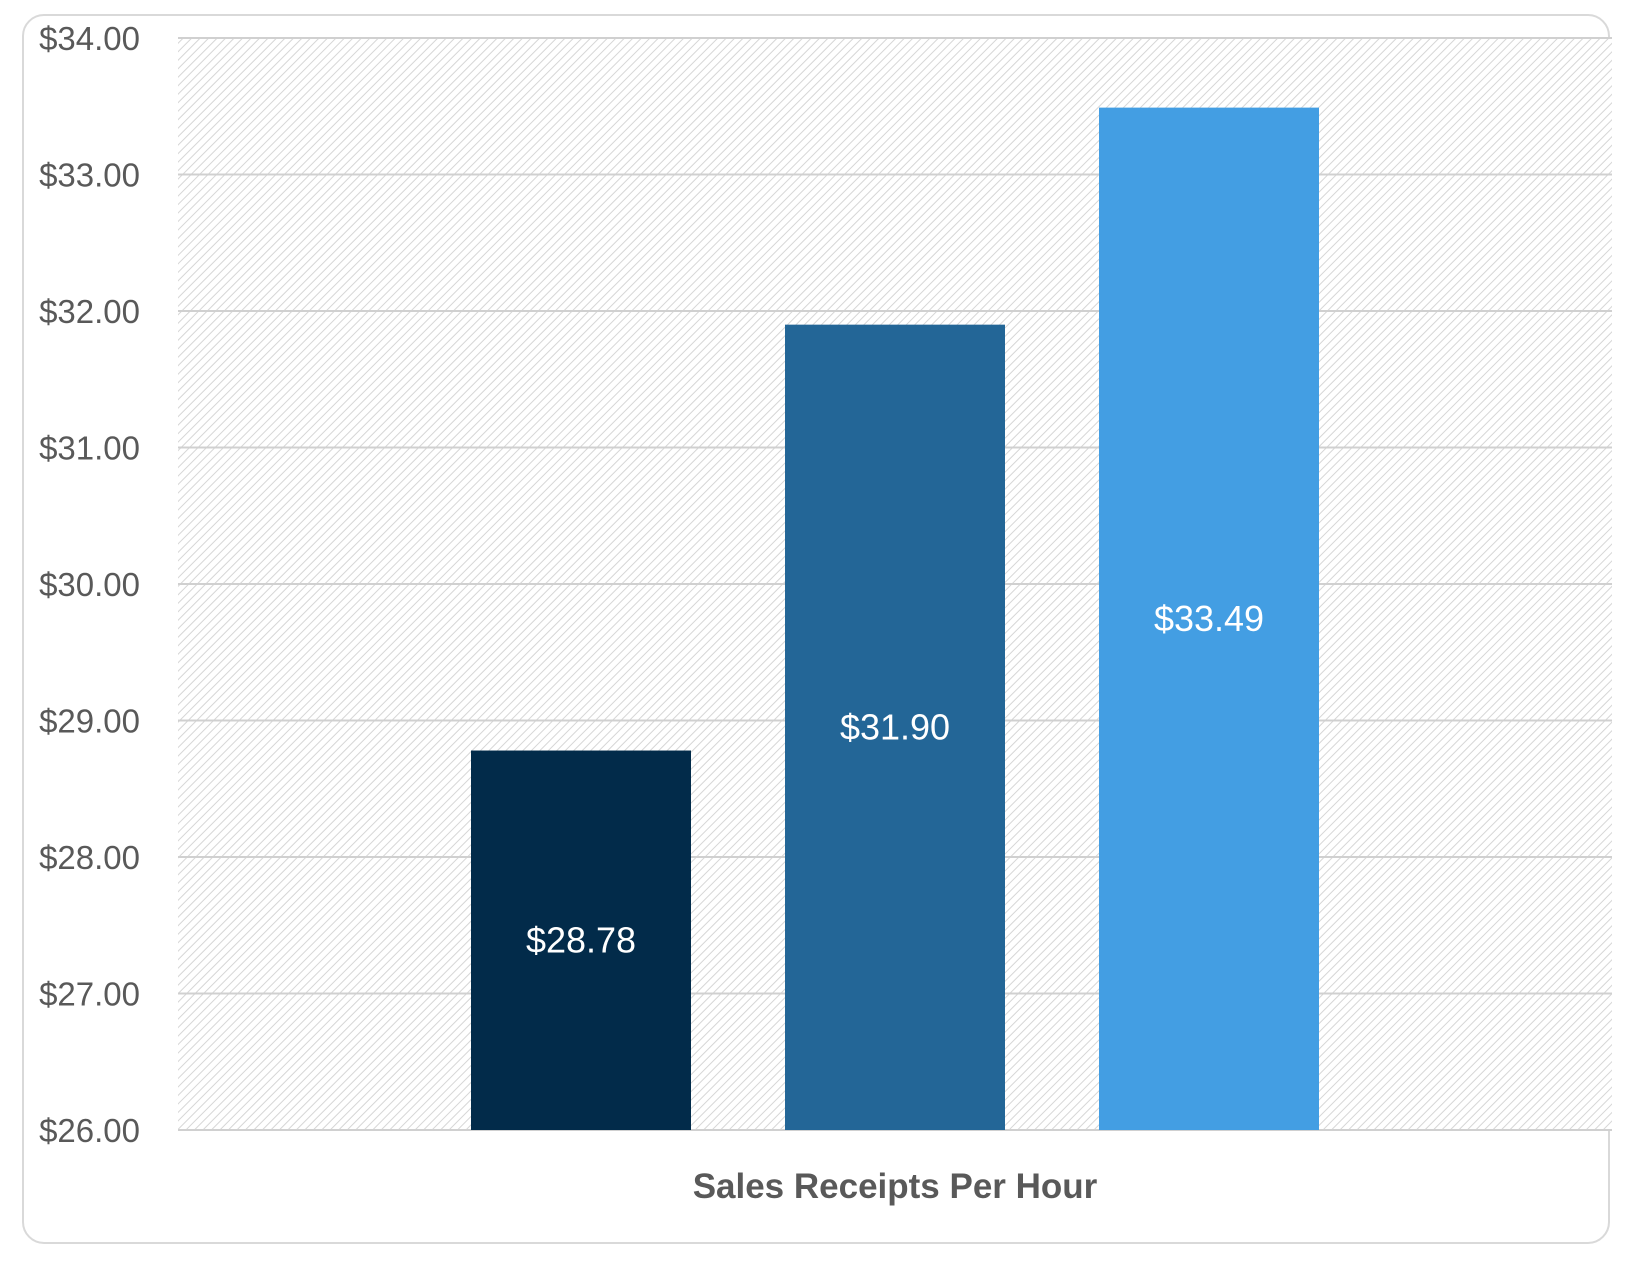 This screenshot has width=1632, height=1261. Describe the element at coordinates (89, 175) in the screenshot. I see `y-tick-label: $33.00` at that location.